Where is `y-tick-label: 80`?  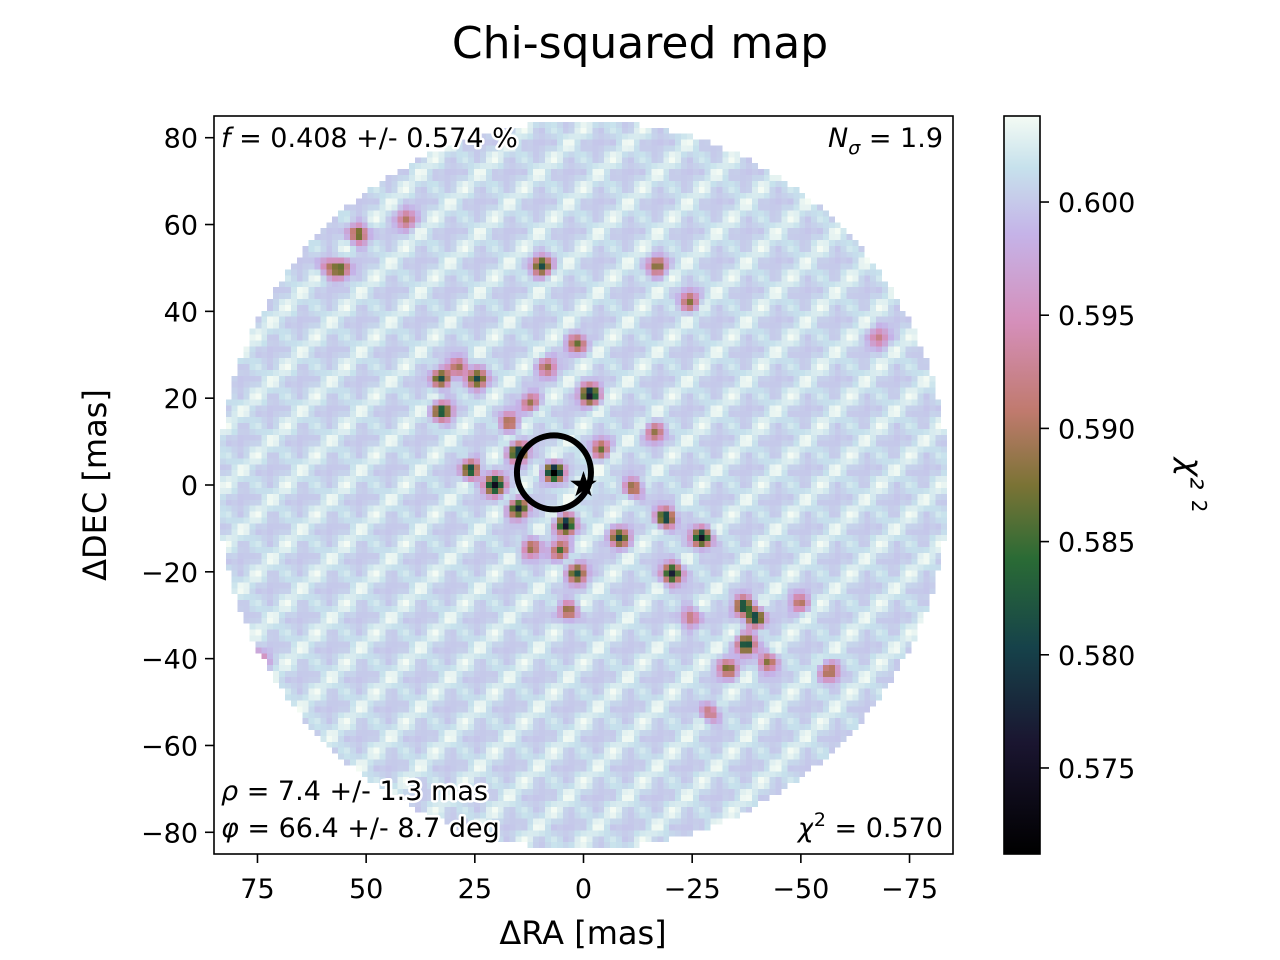 y-tick-label: 80 is located at coordinates (181, 139).